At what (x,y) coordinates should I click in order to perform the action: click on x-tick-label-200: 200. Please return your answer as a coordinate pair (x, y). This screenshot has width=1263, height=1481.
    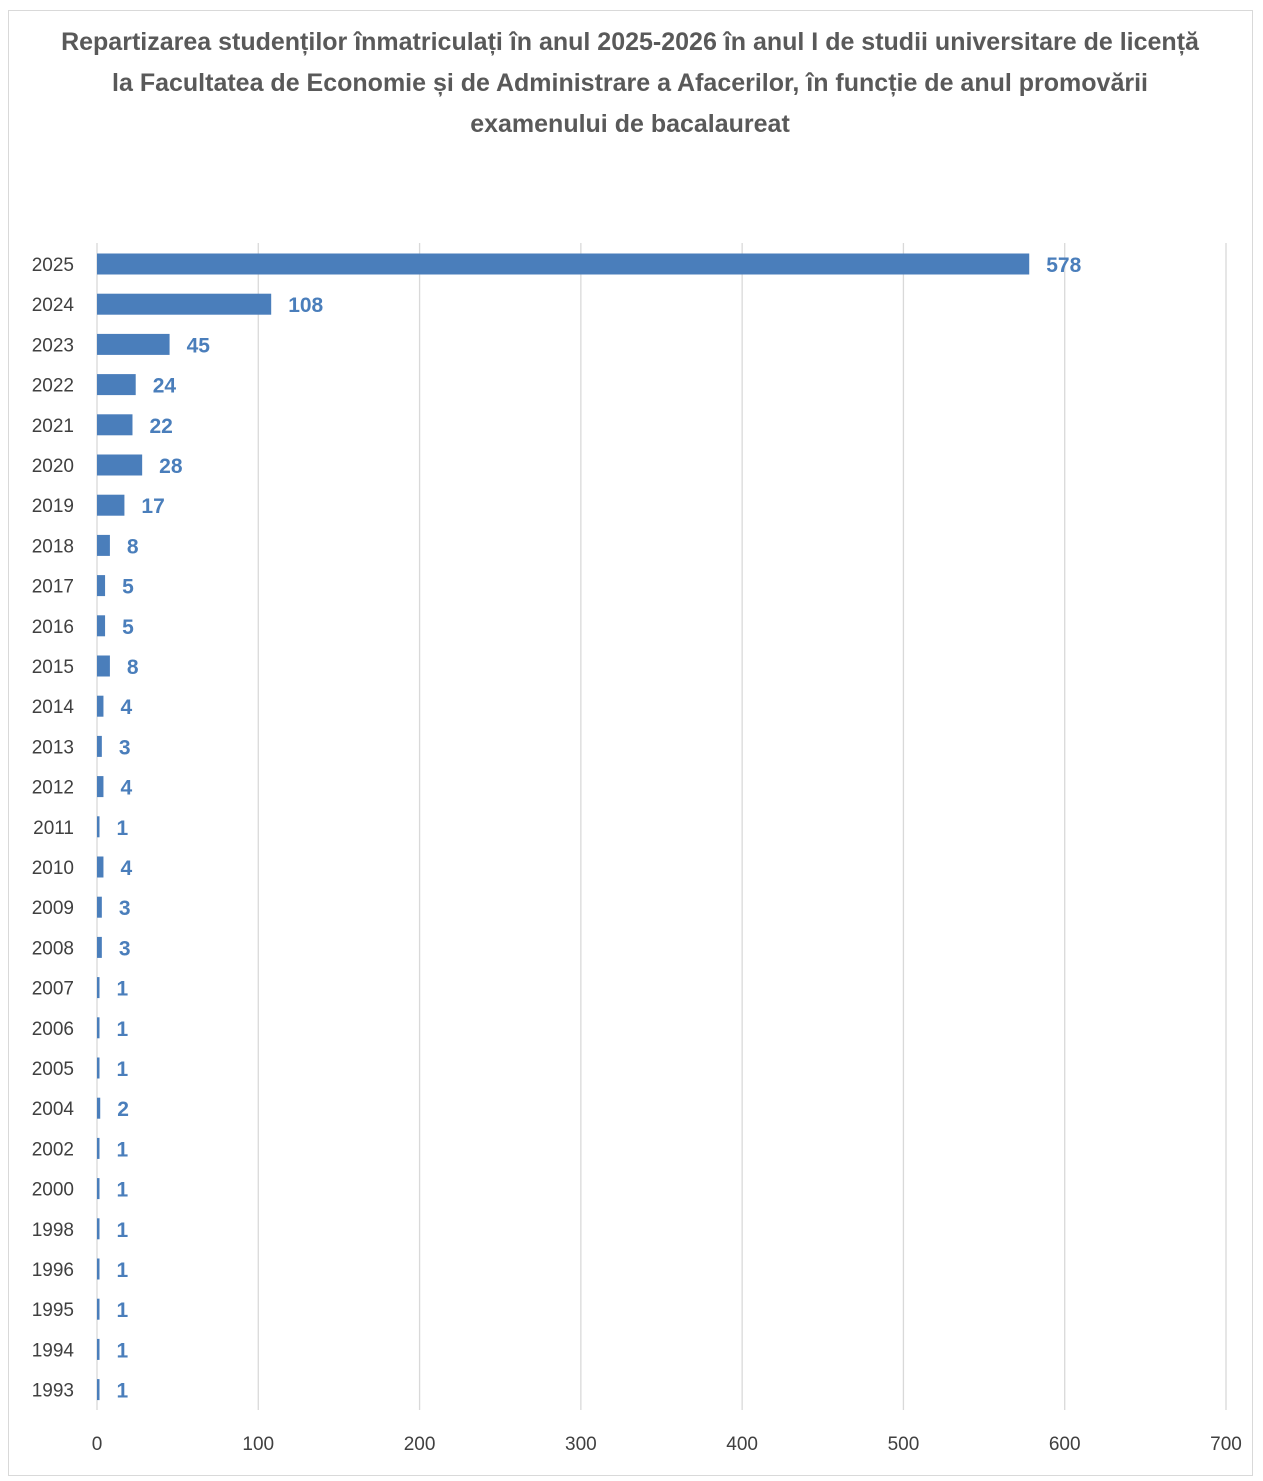
    Looking at the image, I should click on (420, 1444).